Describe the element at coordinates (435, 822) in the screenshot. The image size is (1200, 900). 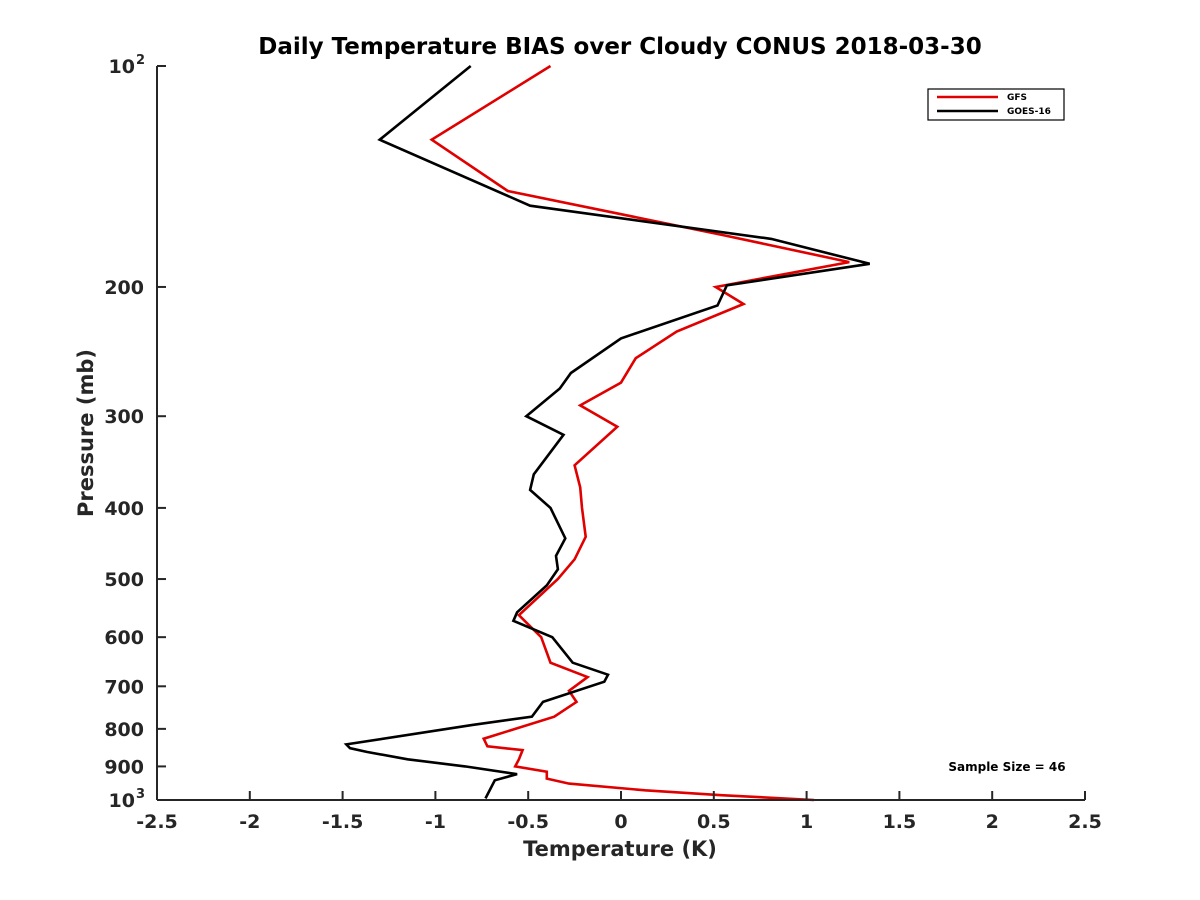
I see `x-tick-label: -1` at that location.